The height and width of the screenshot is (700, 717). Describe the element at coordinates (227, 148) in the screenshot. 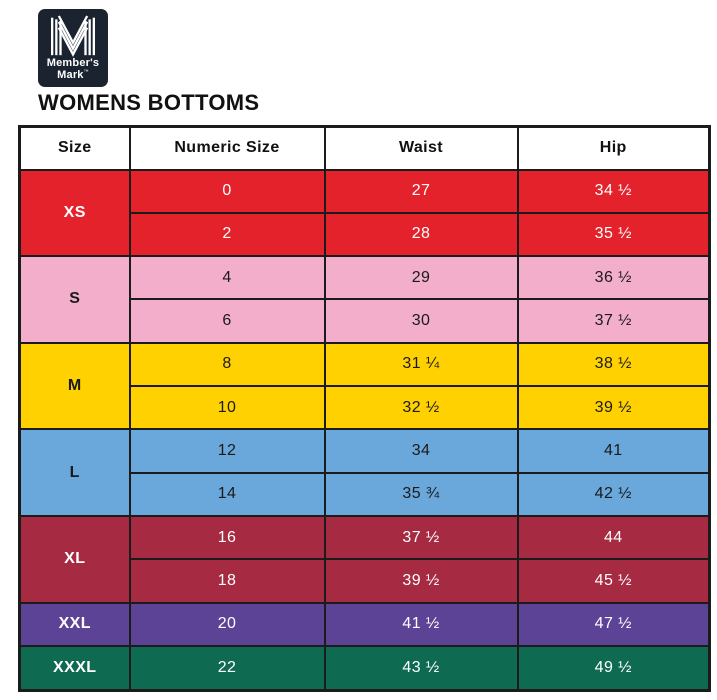

I see `header-numeric-size: Numeric Size` at that location.